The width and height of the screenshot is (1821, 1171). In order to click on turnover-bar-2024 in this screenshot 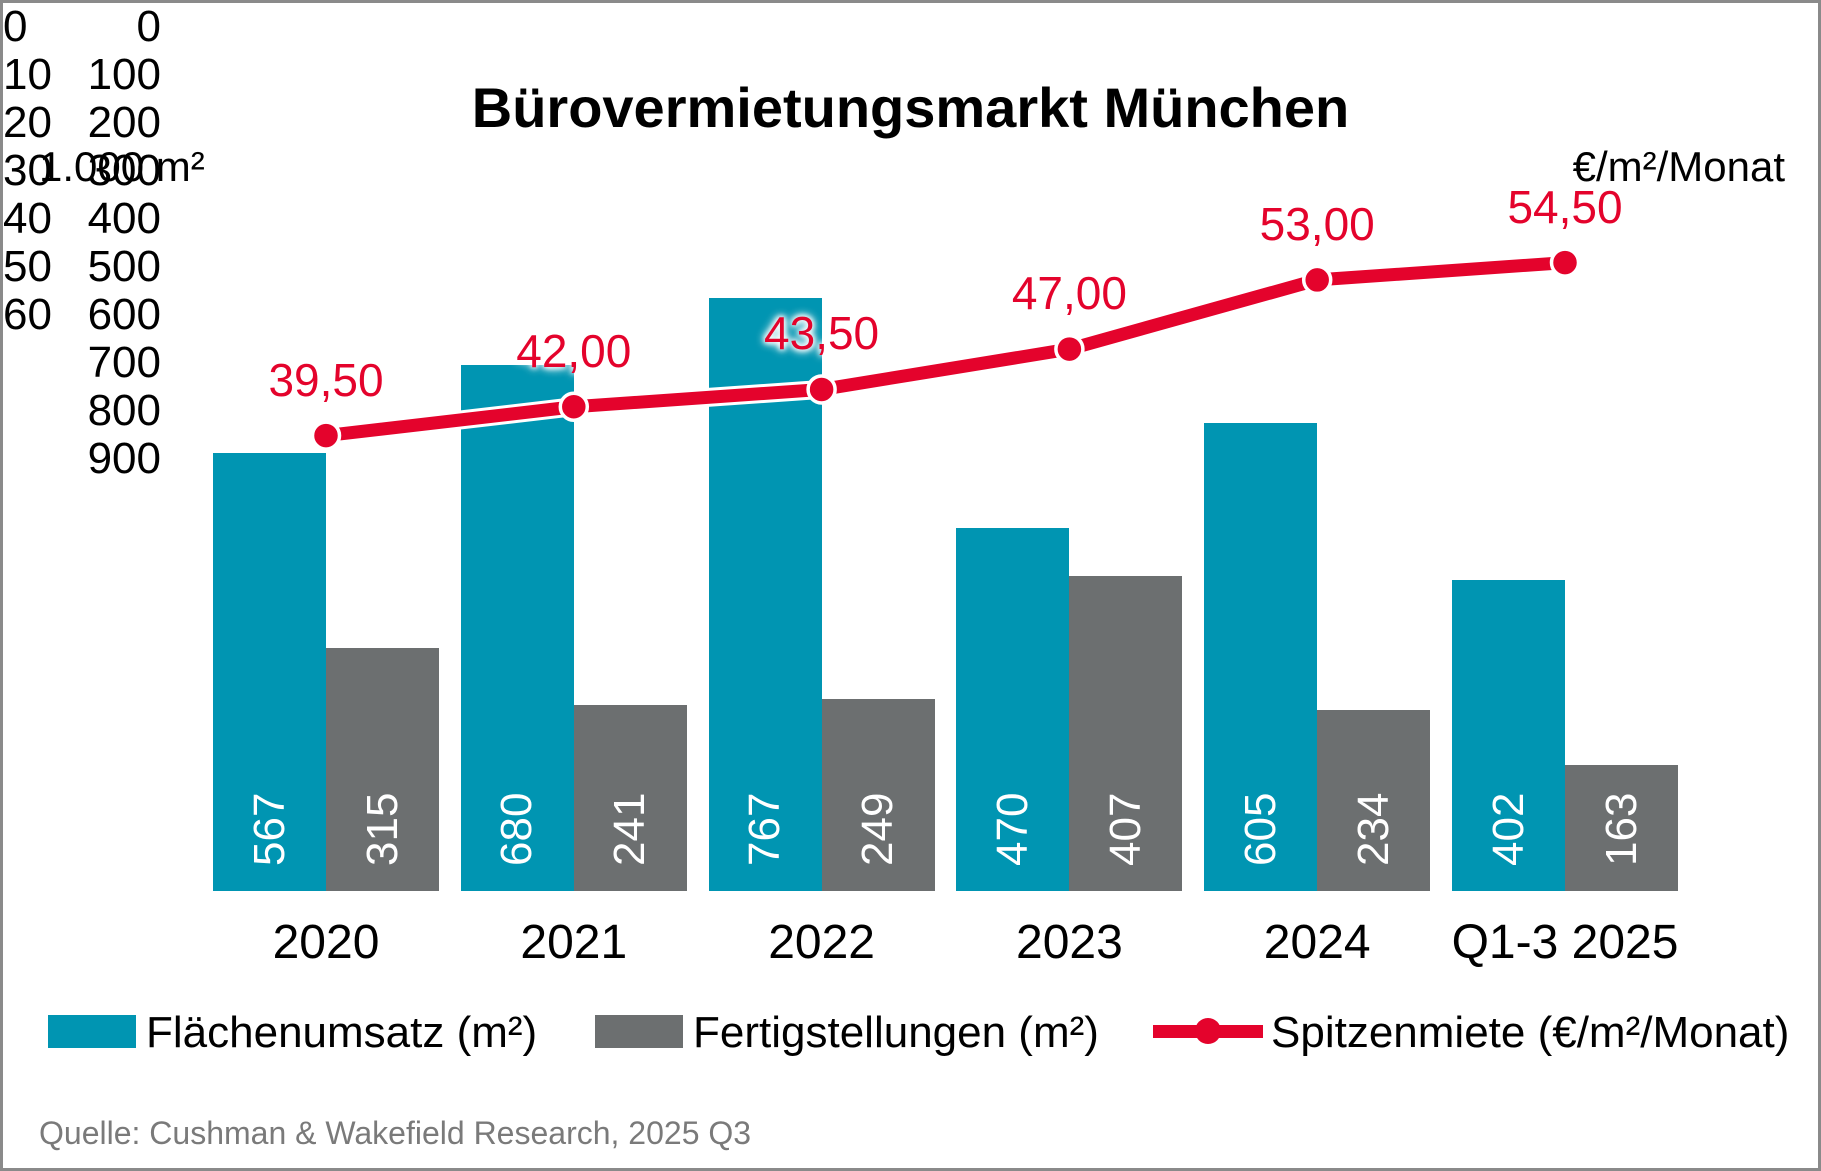, I will do `click(1261, 657)`.